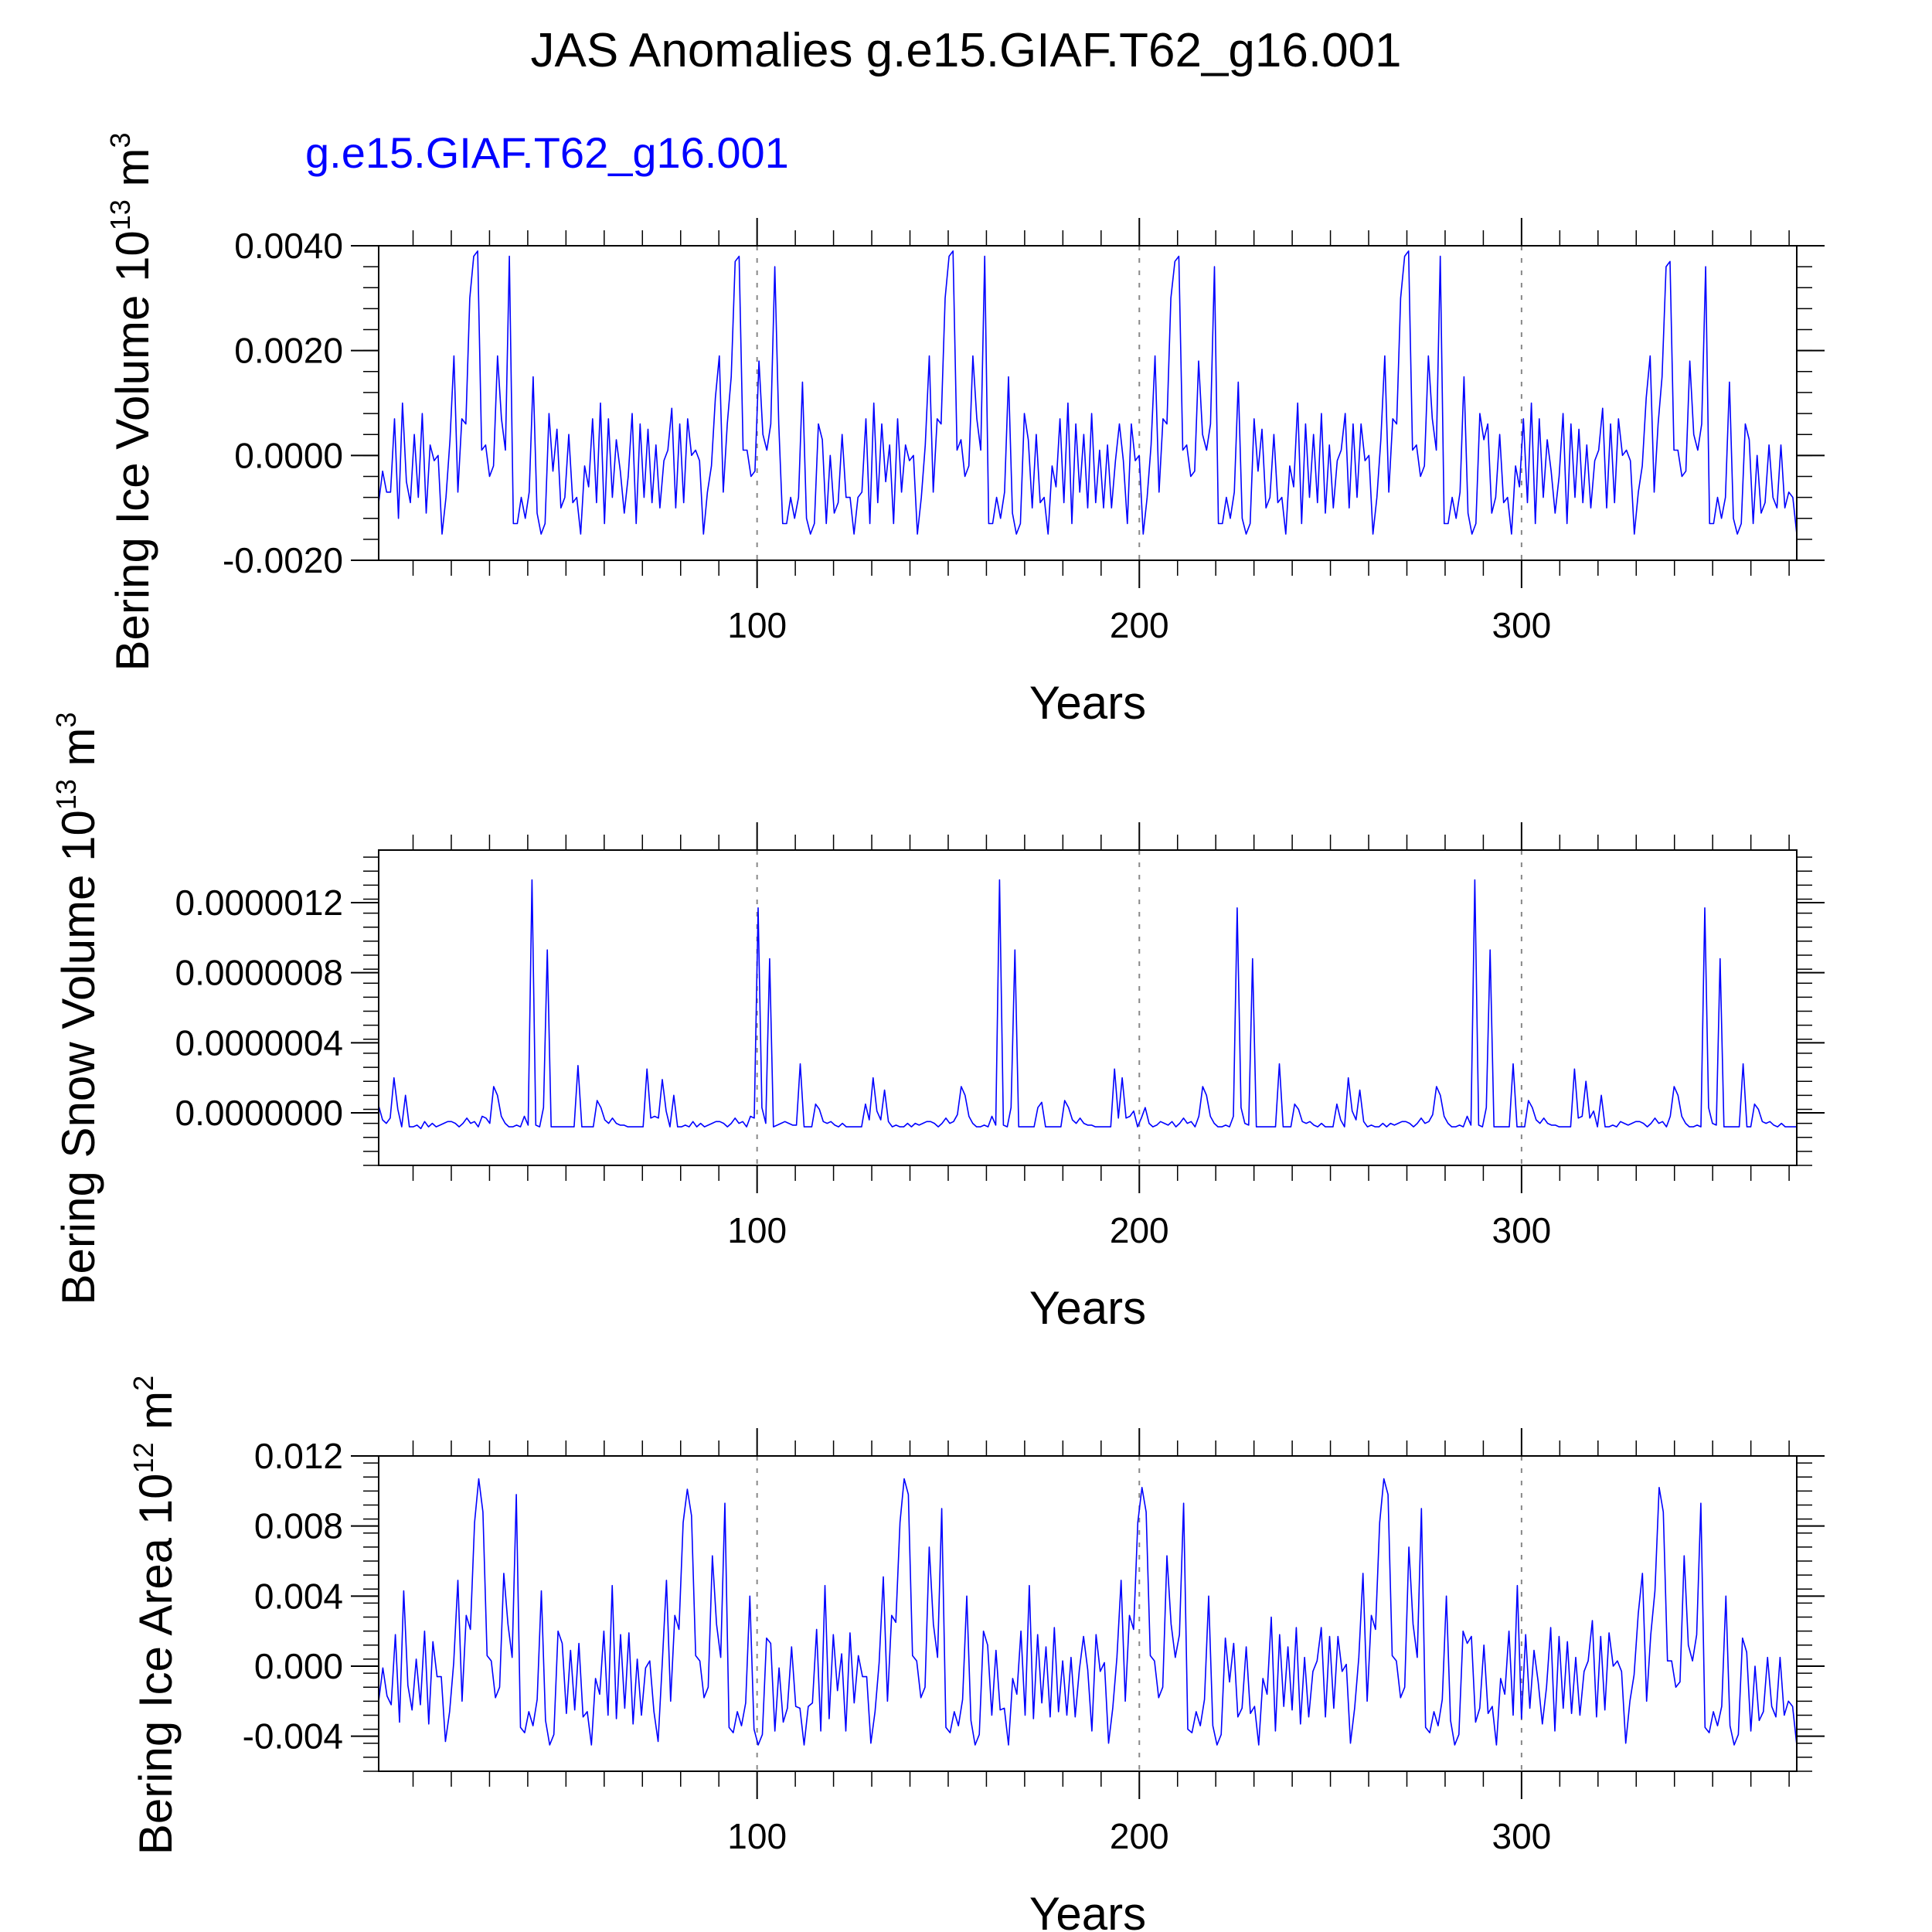 Image resolution: width=1932 pixels, height=1932 pixels. Describe the element at coordinates (259, 1113) in the screenshot. I see `y-tick-label: 0.0000000` at that location.